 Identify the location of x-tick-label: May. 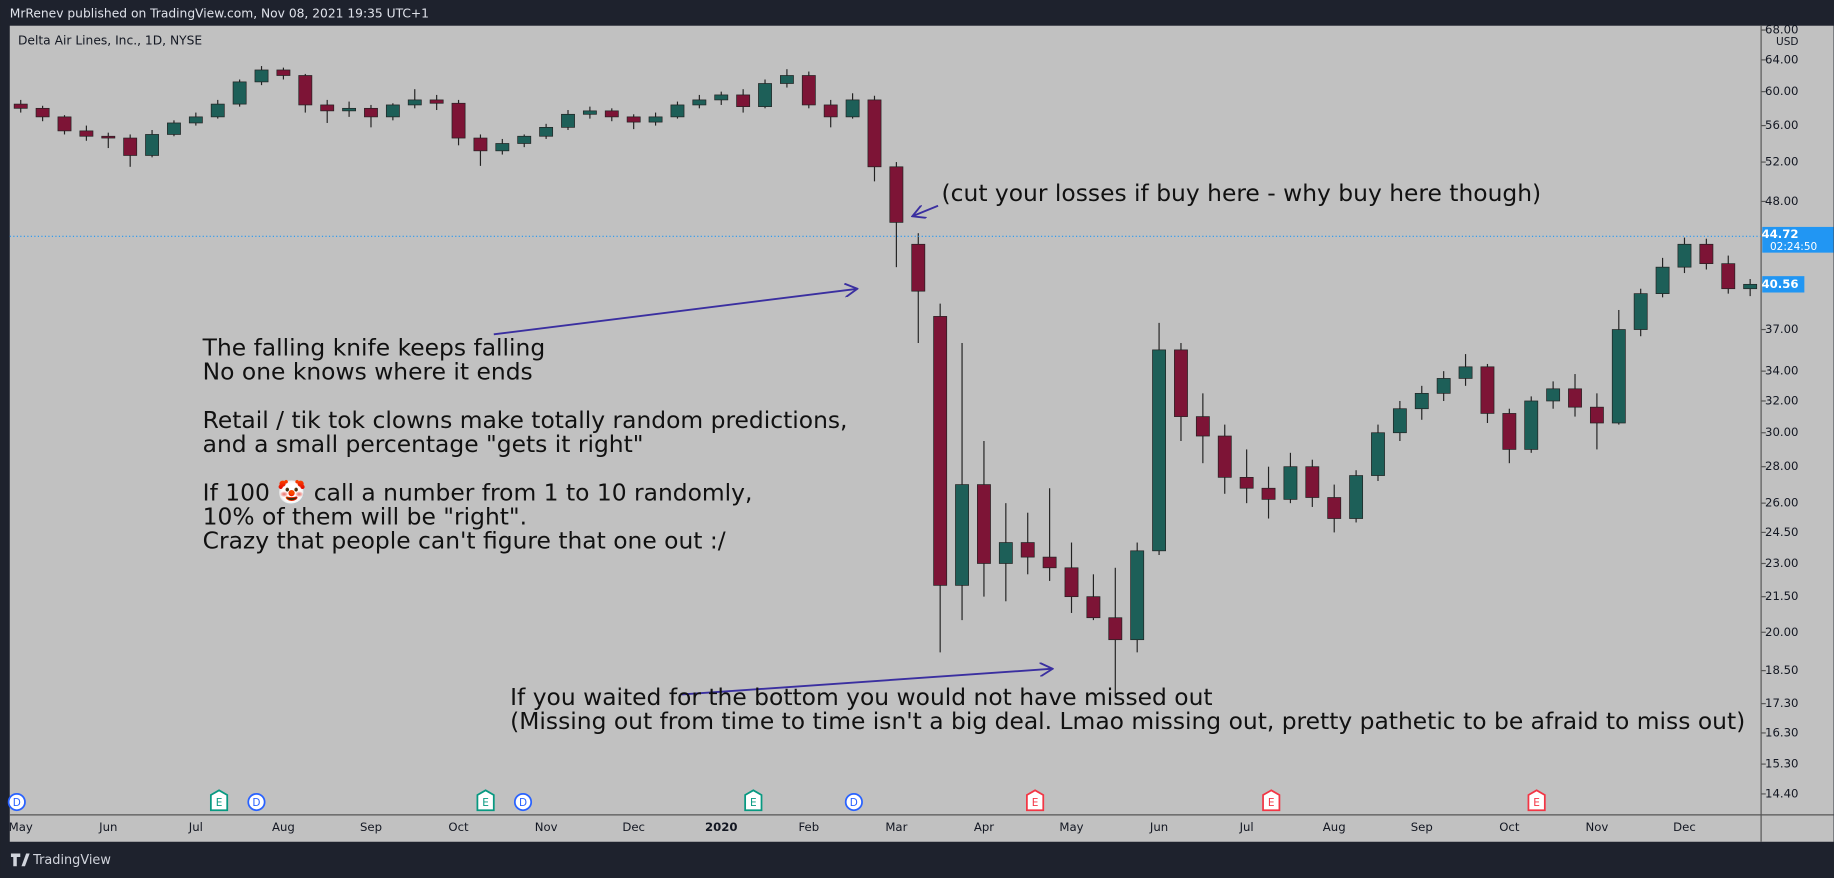
(21, 827).